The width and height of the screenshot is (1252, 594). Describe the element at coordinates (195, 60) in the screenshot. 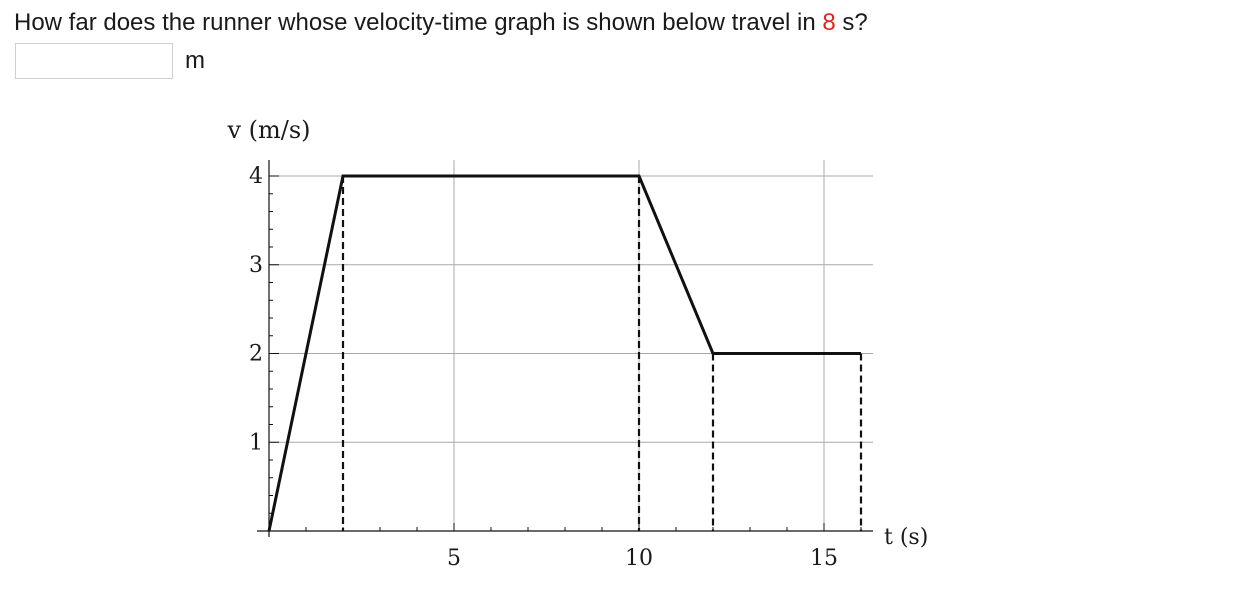

I see `answer-unit: m` at that location.